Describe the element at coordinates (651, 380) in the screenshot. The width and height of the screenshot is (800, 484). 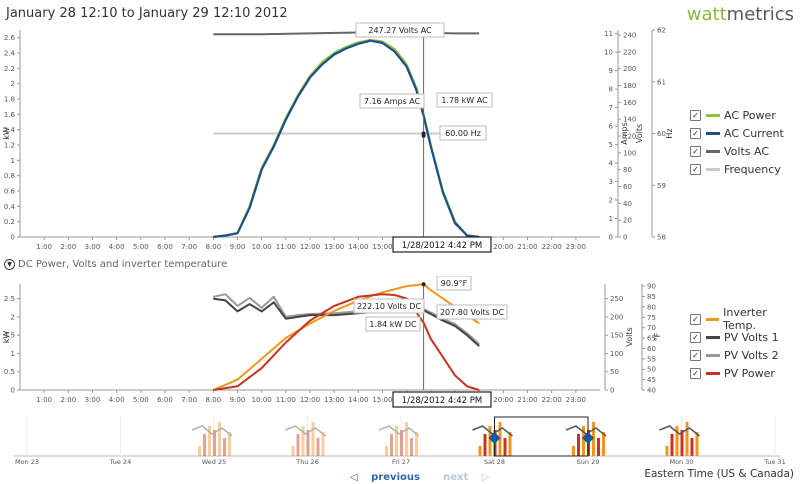
I see `temp-axis-tick-label: 45` at that location.